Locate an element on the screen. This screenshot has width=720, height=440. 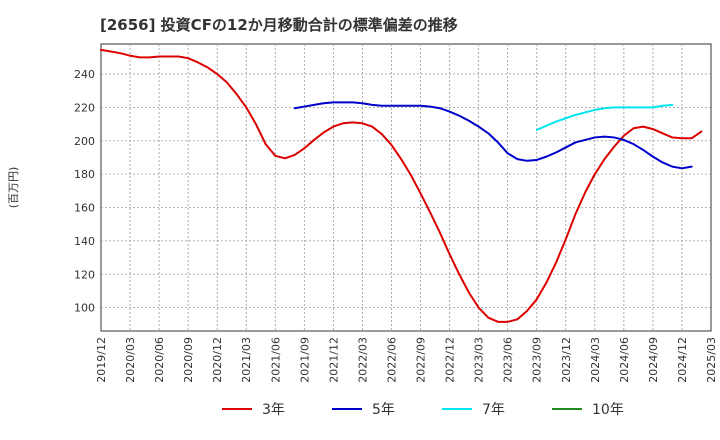
x-tick-label: 2022/06 is located at coordinates (391, 360).